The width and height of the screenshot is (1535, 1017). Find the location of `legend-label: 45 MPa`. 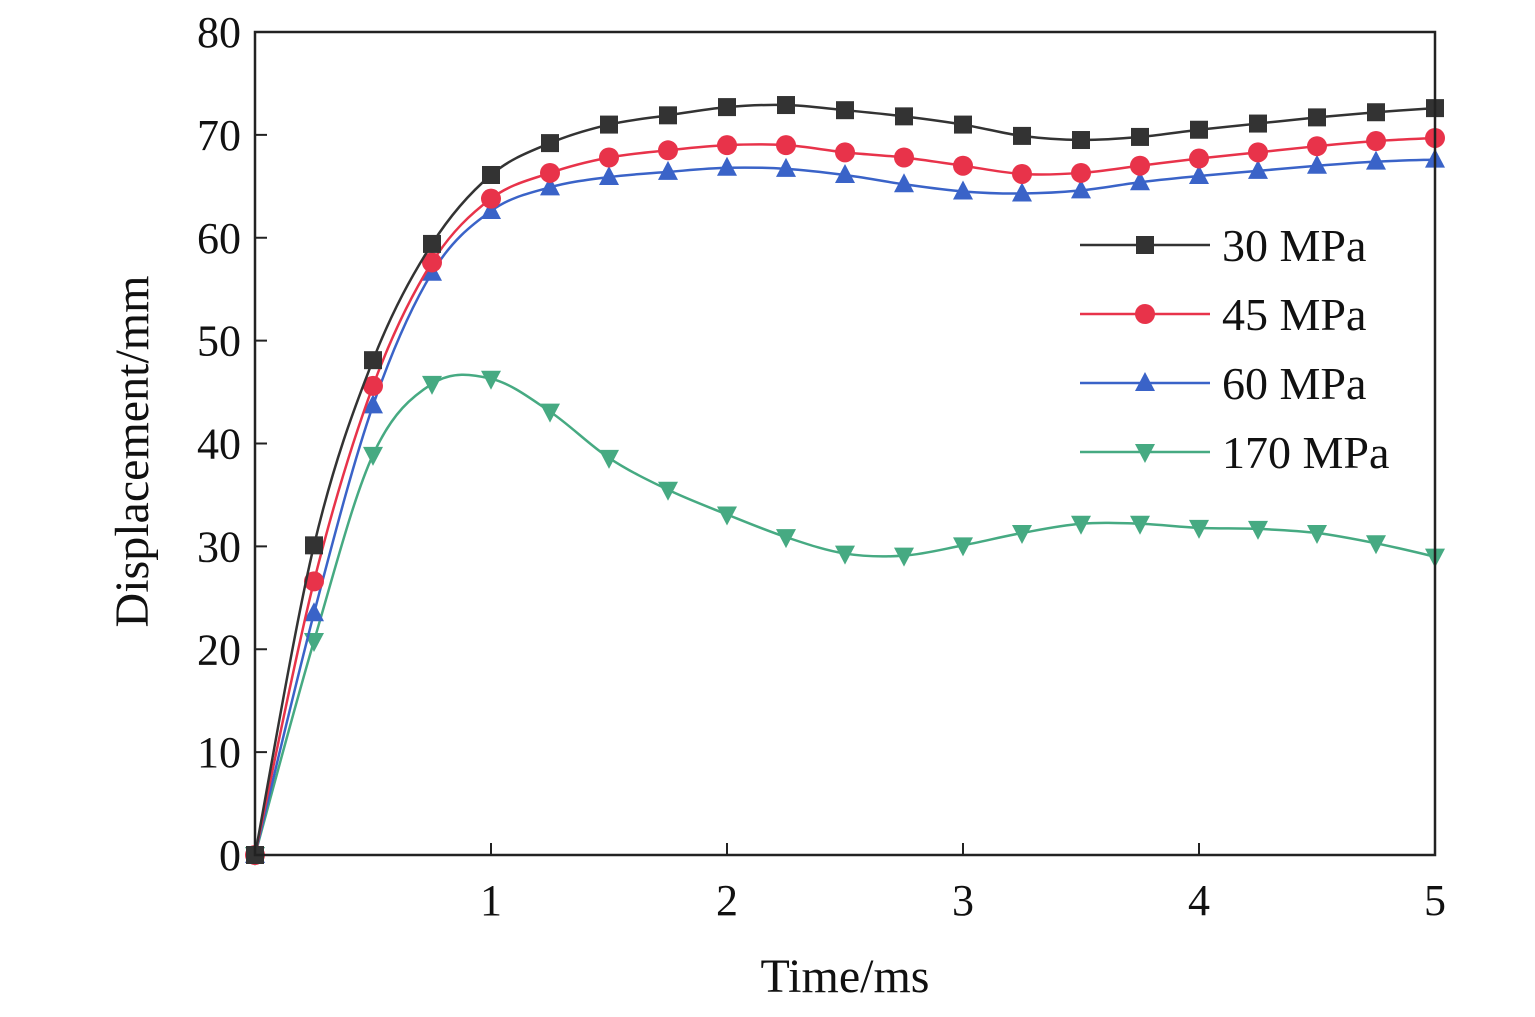

legend-label: 45 MPa is located at coordinates (1294, 314).